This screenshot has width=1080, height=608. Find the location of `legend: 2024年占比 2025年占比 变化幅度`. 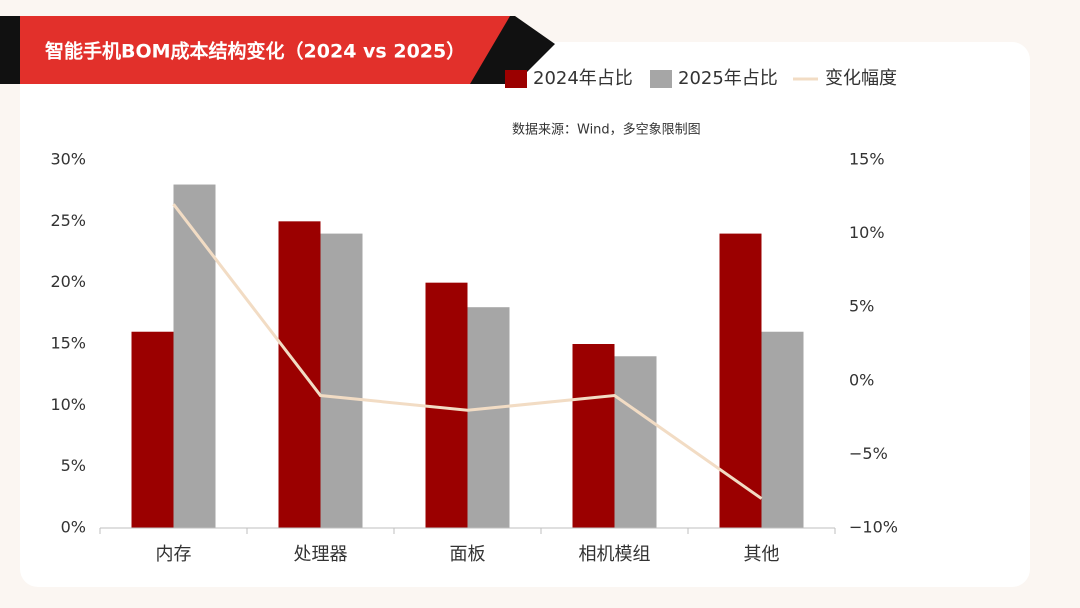

legend: 2024年占比 2025年占比 变化幅度 is located at coordinates (701, 78).